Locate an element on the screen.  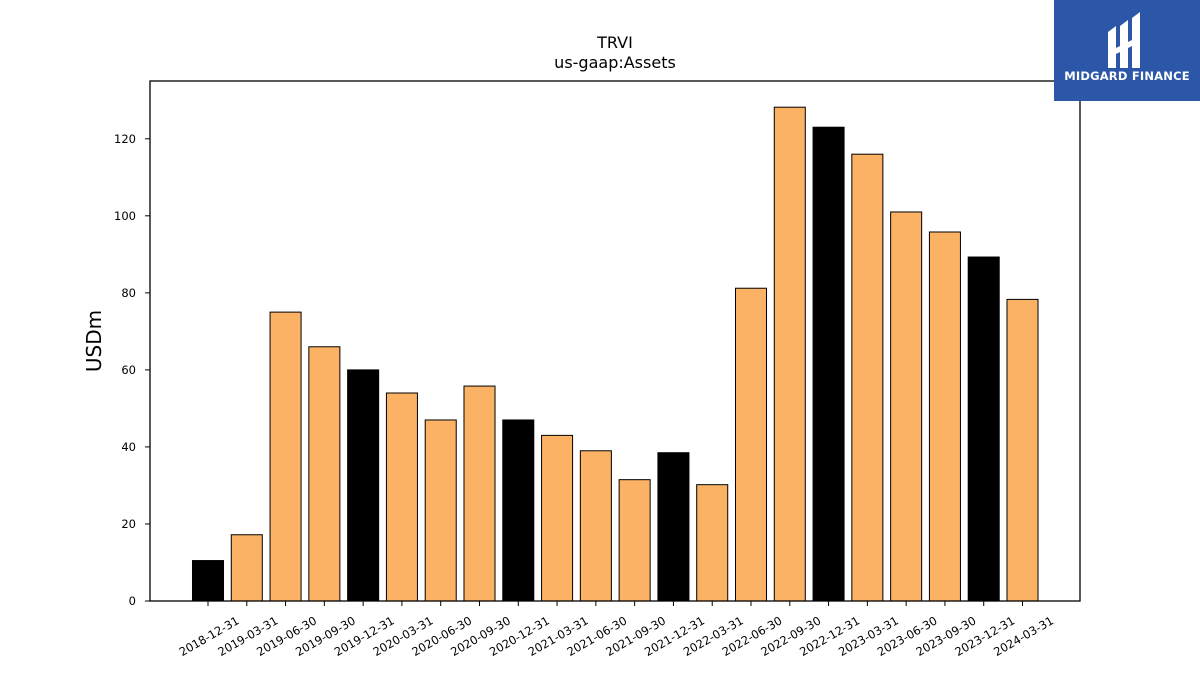
y-ticks-group: 0 20 40 60 80 100 120 is located at coordinates (132, 370).